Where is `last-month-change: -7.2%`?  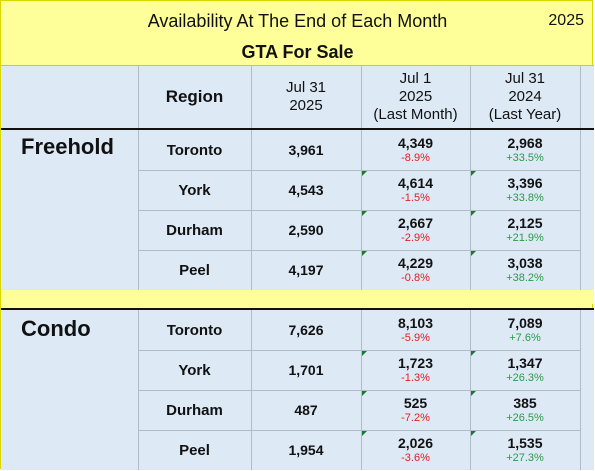
last-month-change: -7.2% is located at coordinates (415, 418).